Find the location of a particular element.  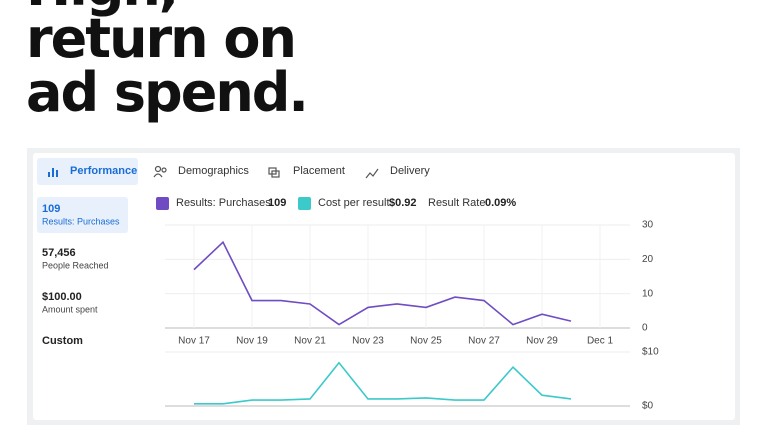

headline: ad spend. is located at coordinates (167, 92).